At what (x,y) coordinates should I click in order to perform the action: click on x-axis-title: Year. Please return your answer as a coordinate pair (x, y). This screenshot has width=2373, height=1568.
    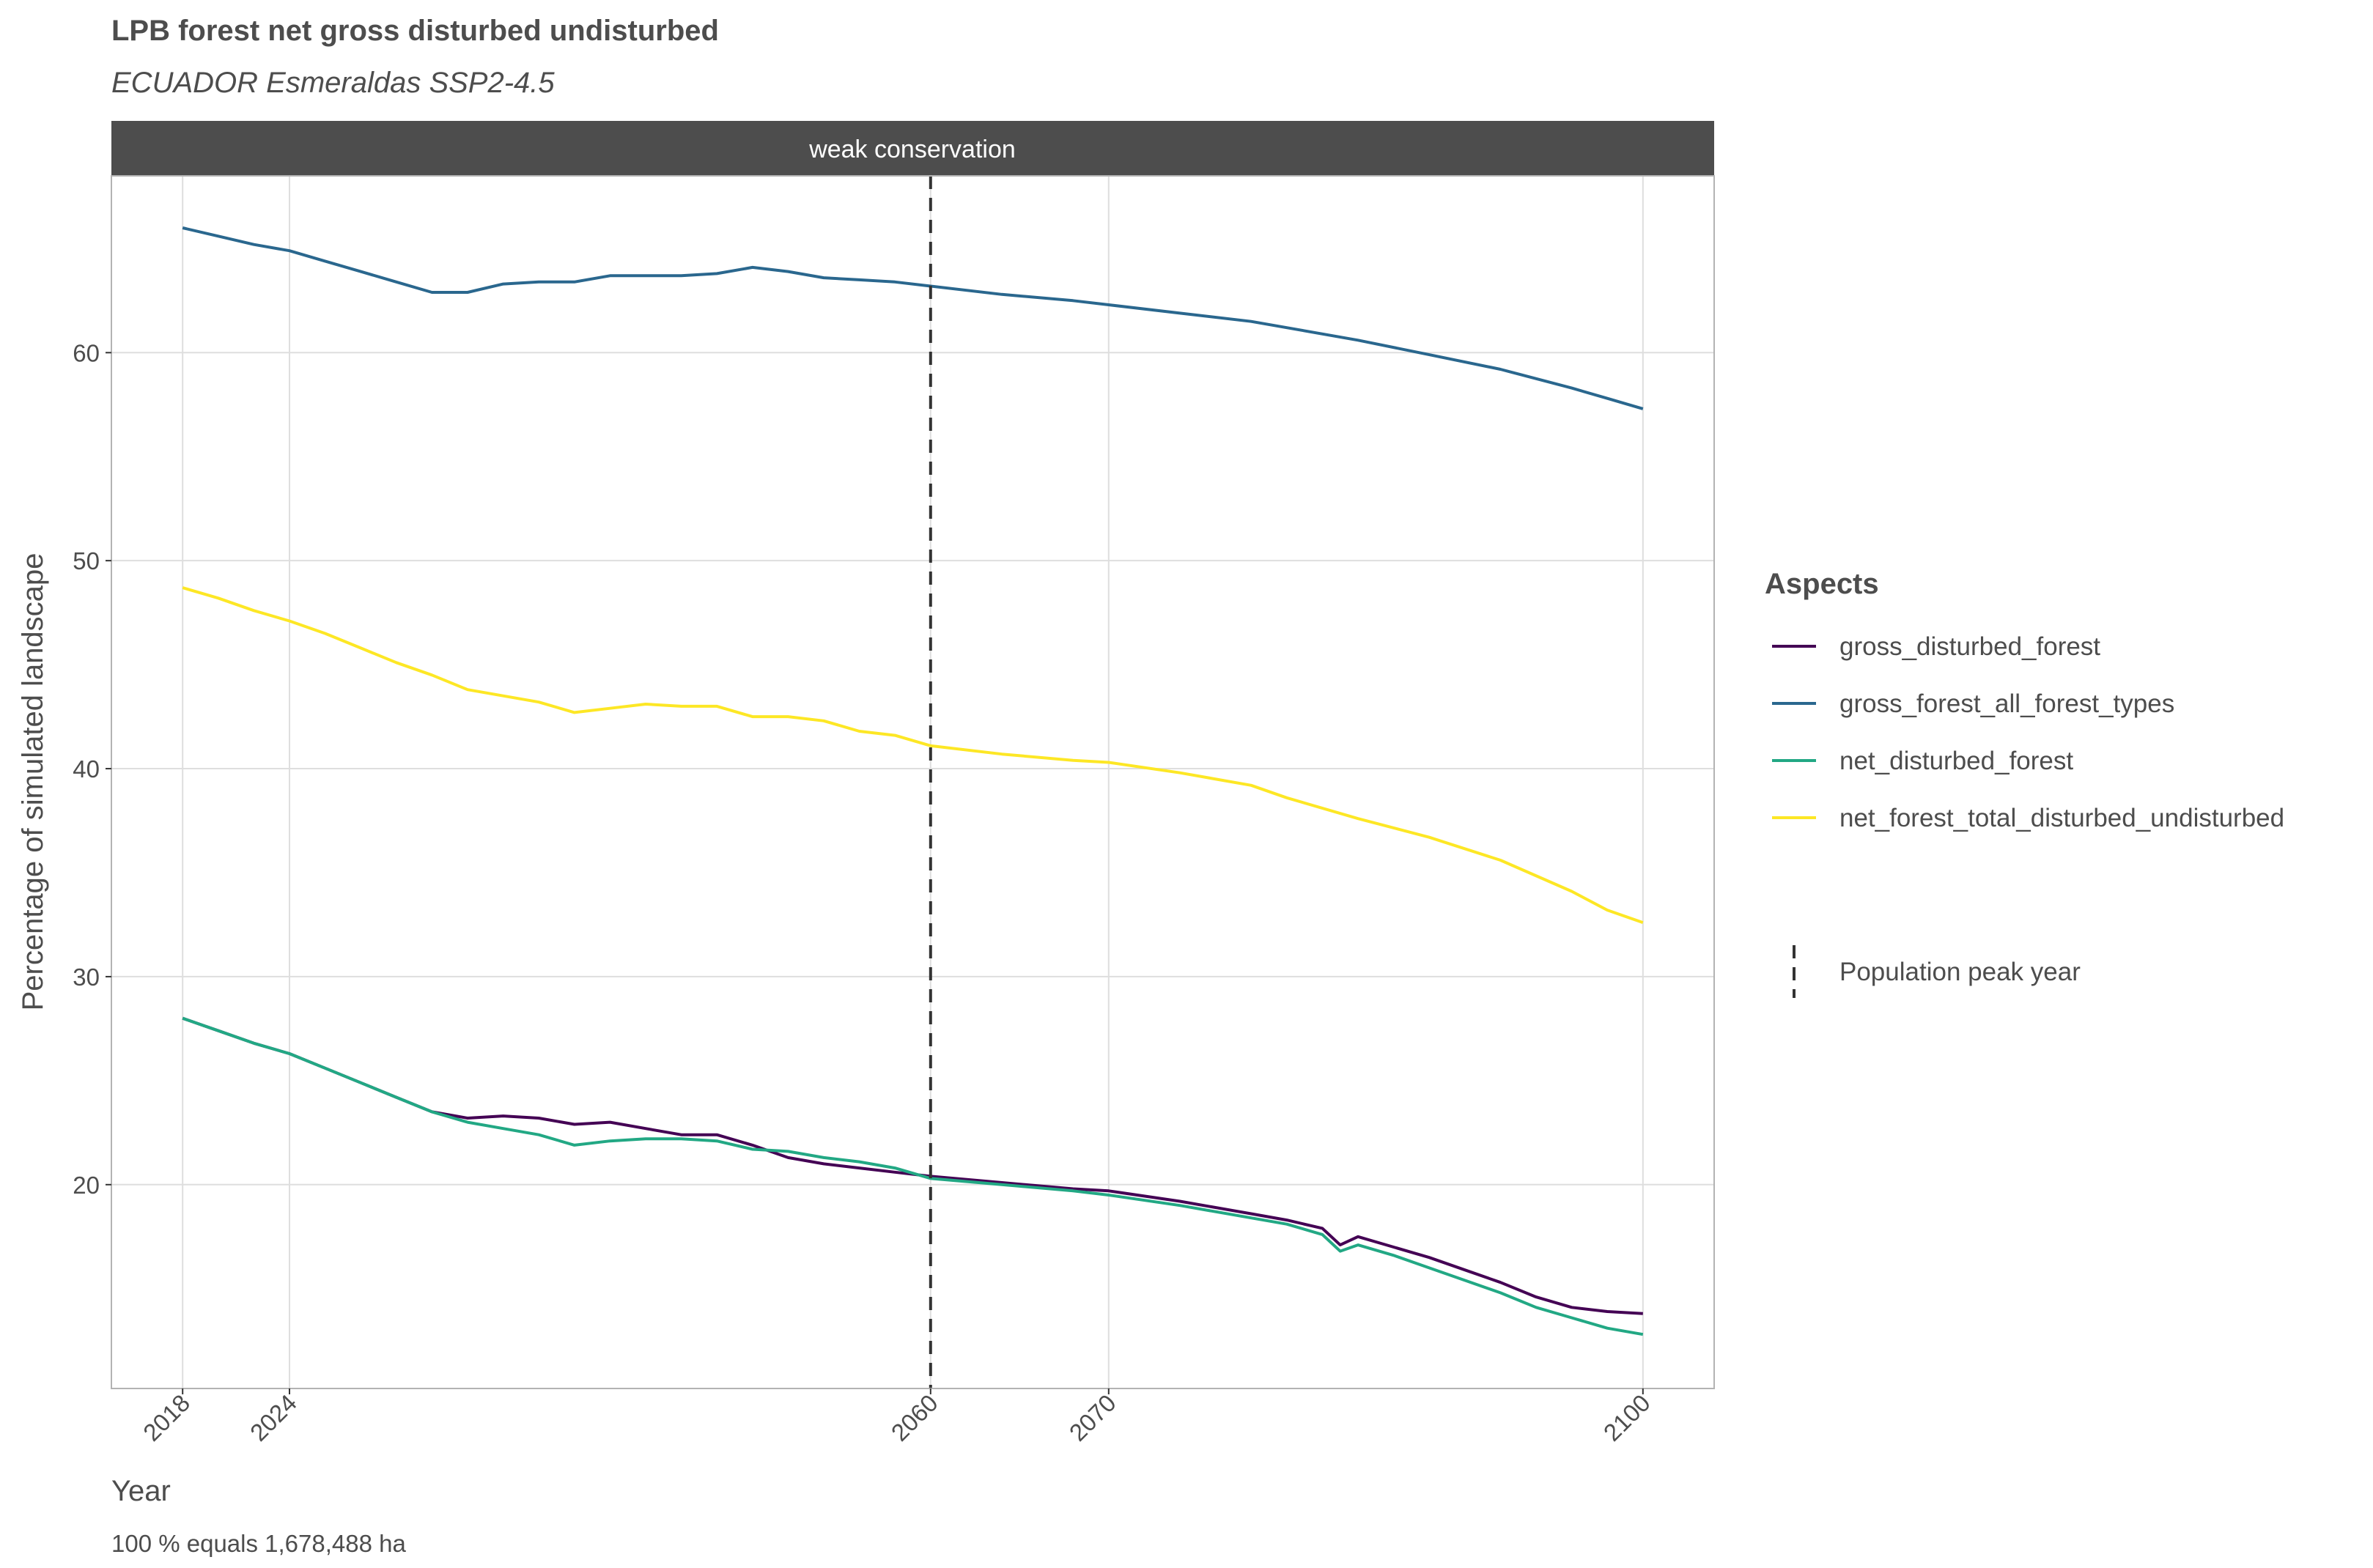
    Looking at the image, I should click on (141, 1491).